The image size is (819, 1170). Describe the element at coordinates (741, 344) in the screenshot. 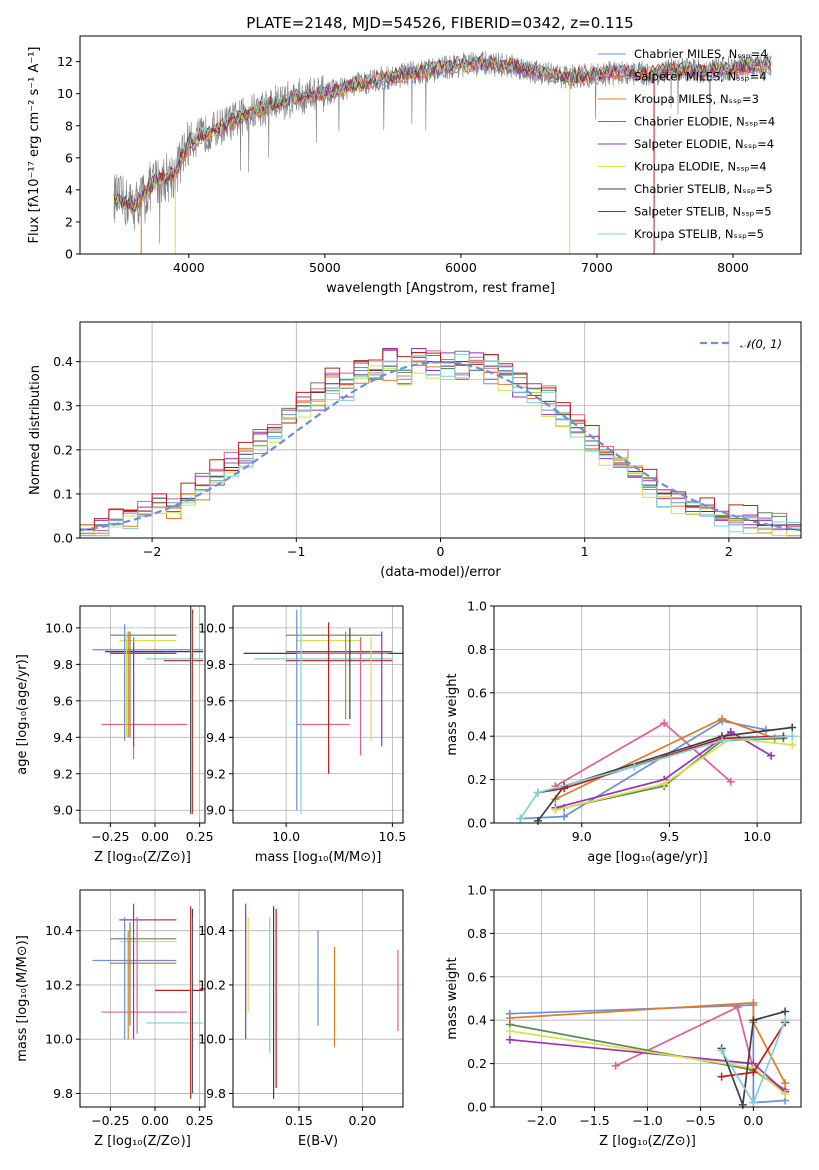

I see `legend: 𝒩(0, 1)` at that location.